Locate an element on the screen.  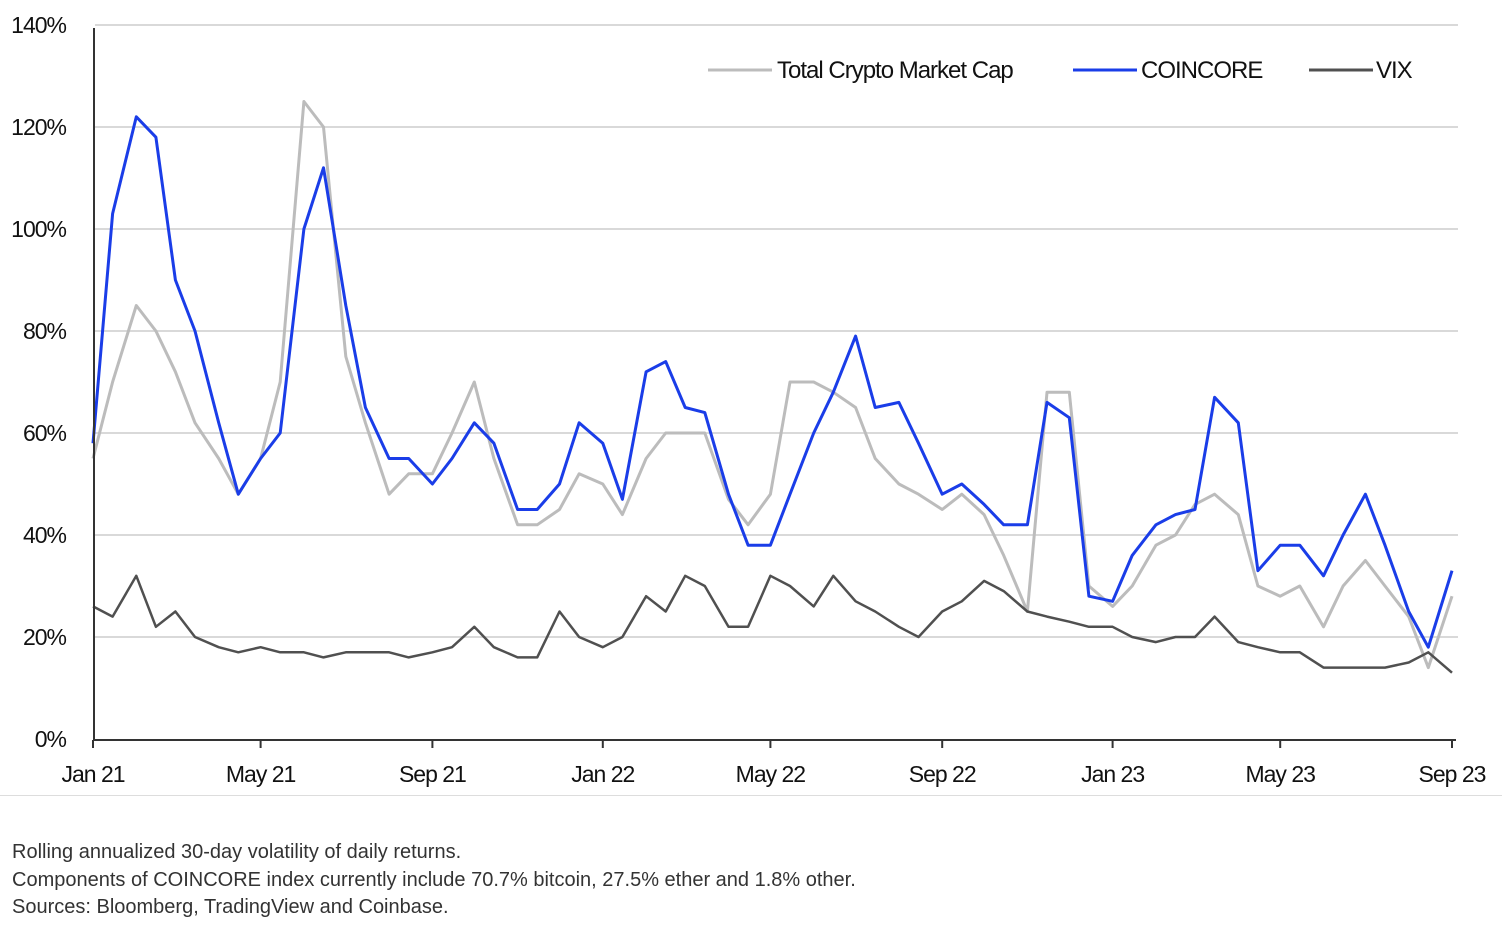
x-tick-label: May 23 is located at coordinates (1280, 774).